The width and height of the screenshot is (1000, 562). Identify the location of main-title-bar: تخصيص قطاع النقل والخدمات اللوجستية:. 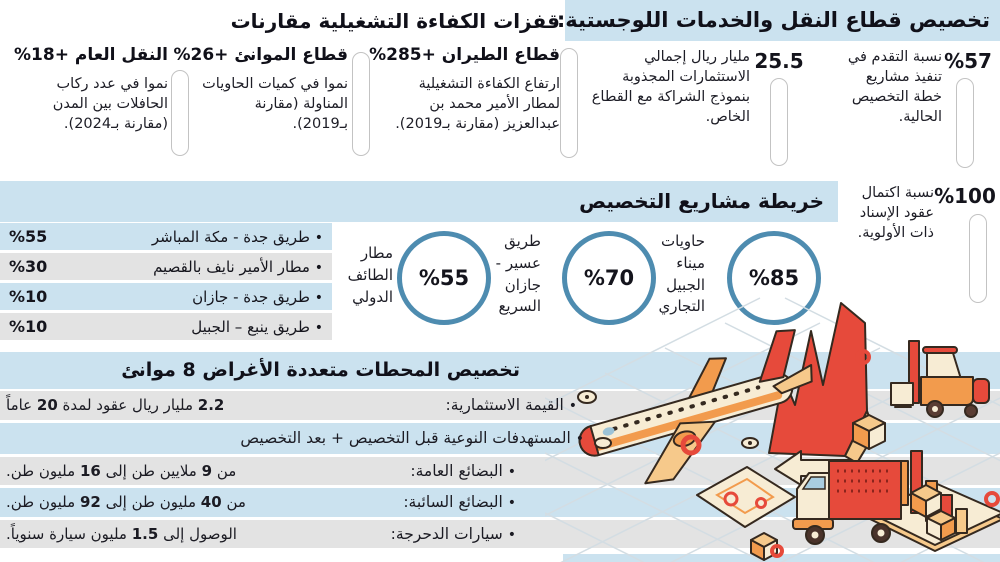
(778, 20).